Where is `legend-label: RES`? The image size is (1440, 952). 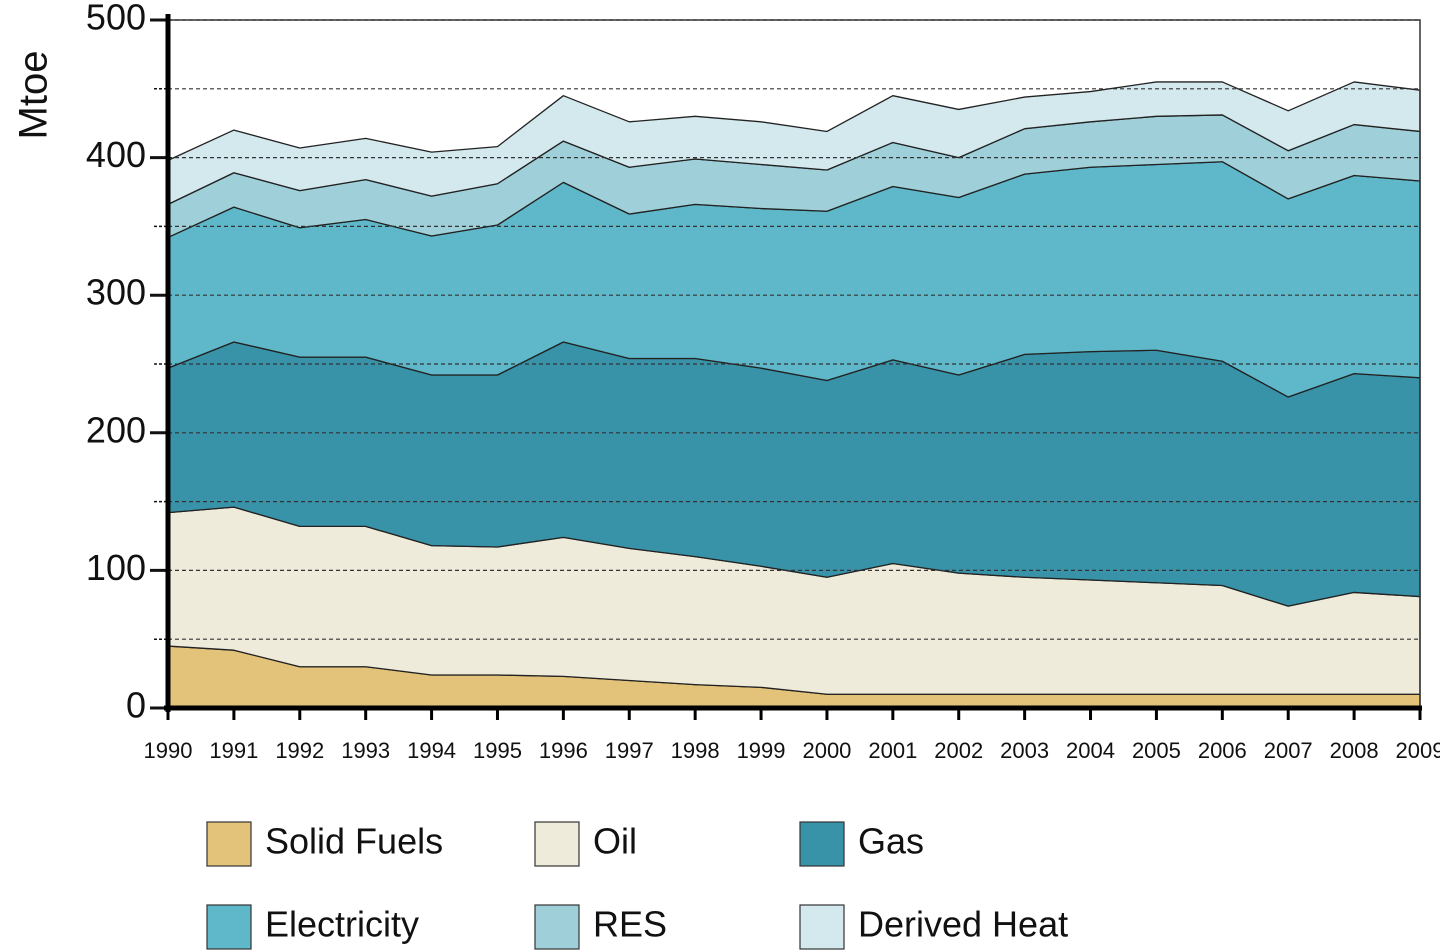
legend-label: RES is located at coordinates (630, 924).